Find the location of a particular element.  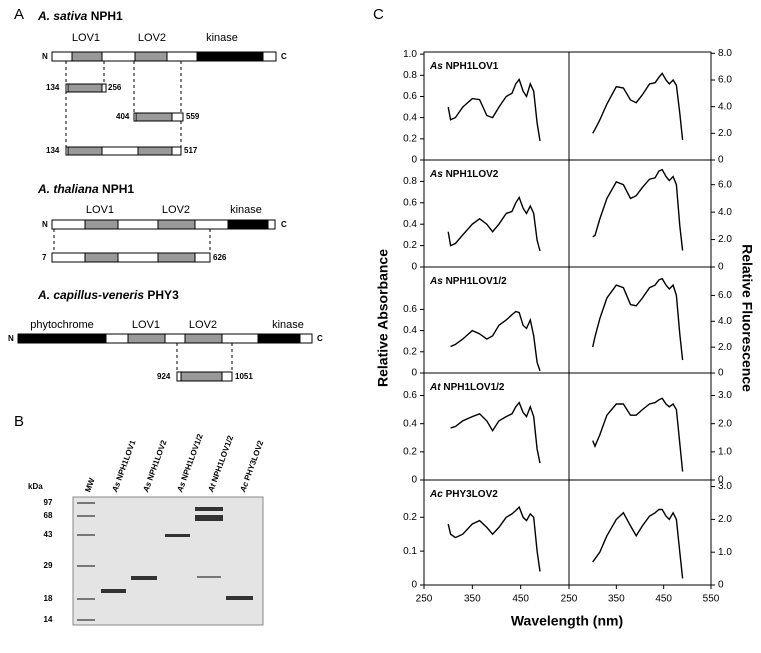

y2-tick-label: 1.0 is located at coordinates (725, 552).